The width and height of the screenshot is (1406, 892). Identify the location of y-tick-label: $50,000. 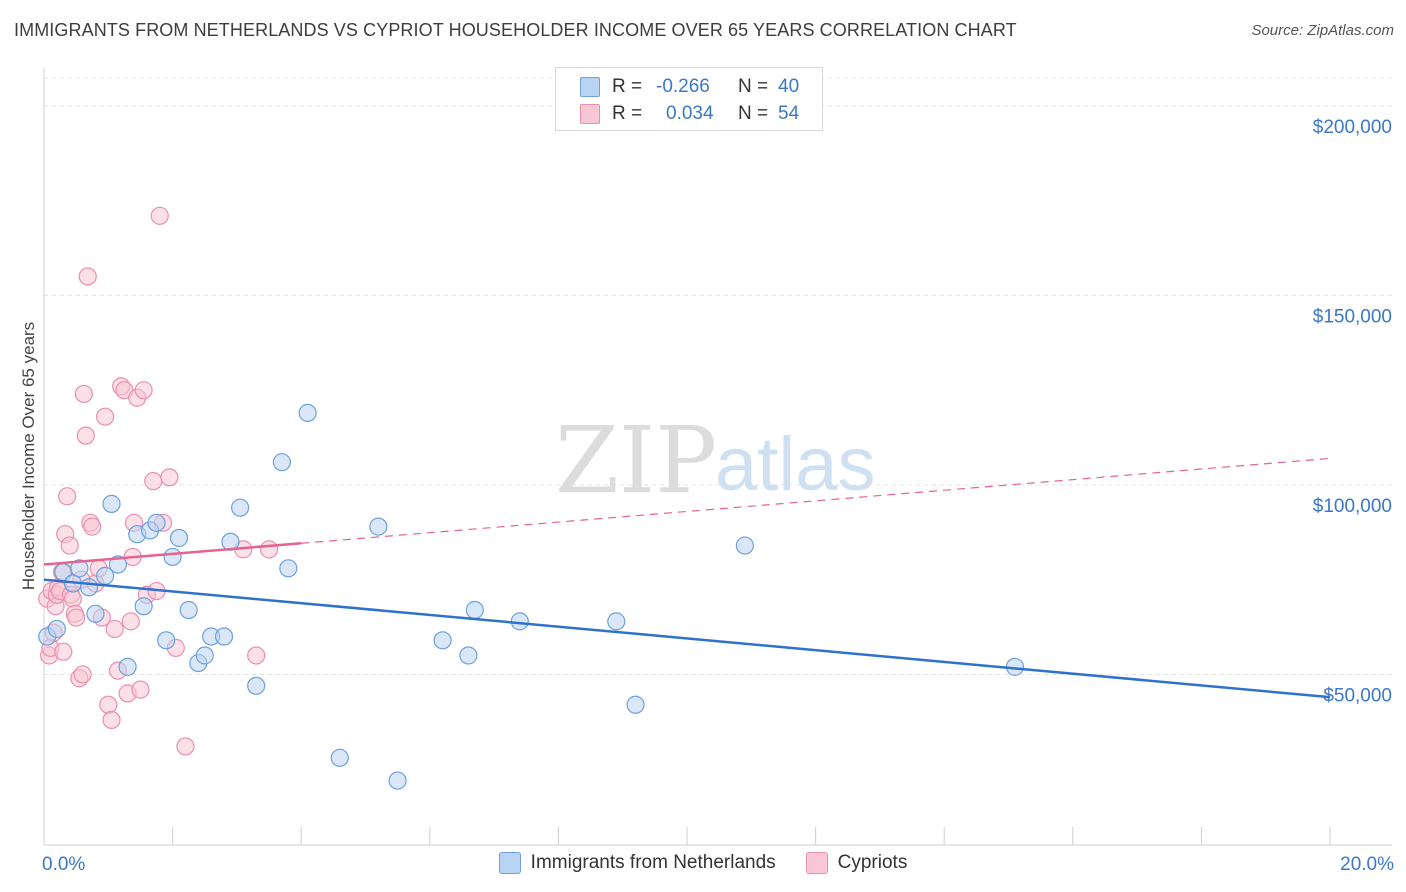
(1357, 695).